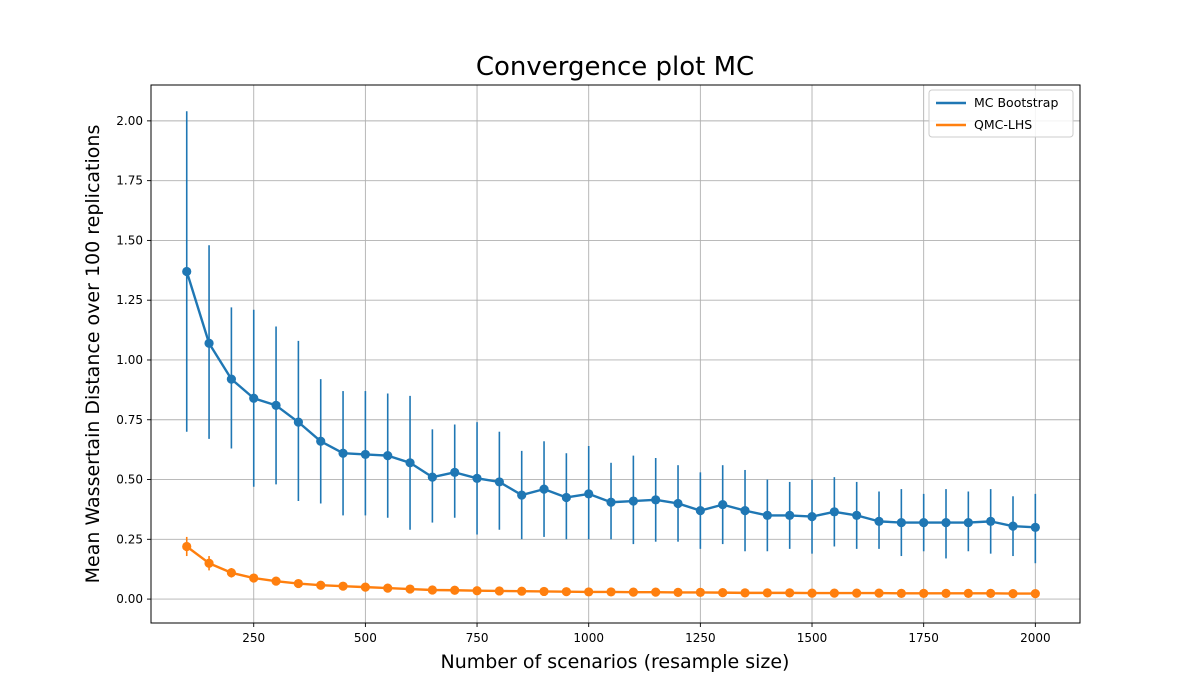 This screenshot has height=700, width=1200. I want to click on x-tick-label: 1500, so click(812, 638).